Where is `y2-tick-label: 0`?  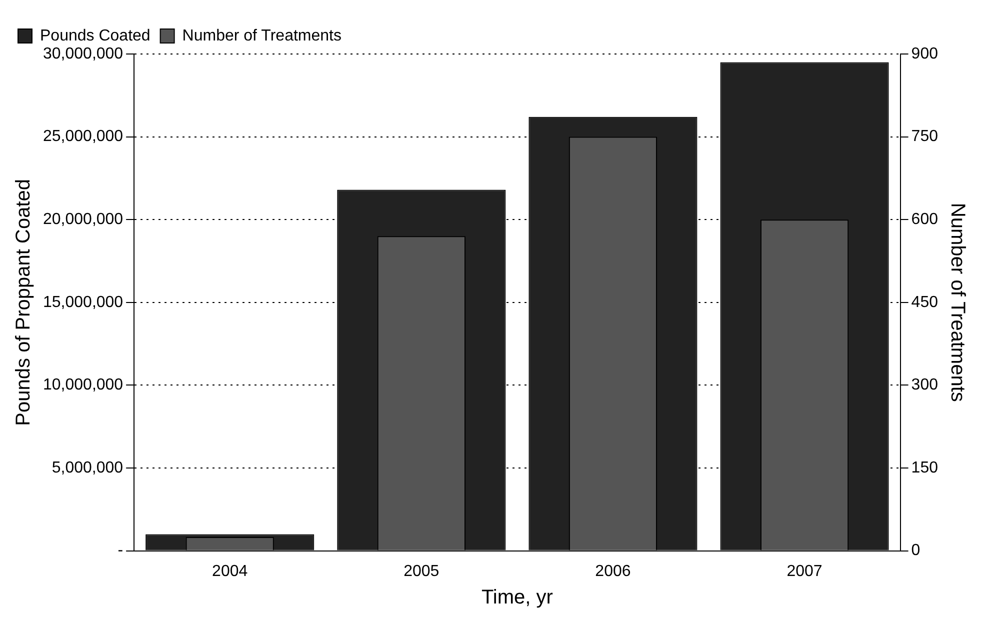 y2-tick-label: 0 is located at coordinates (915, 551).